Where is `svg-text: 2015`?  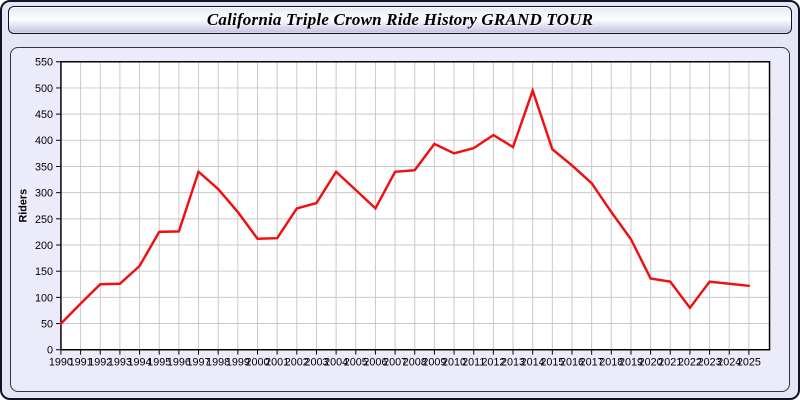 svg-text: 2015 is located at coordinates (552, 362).